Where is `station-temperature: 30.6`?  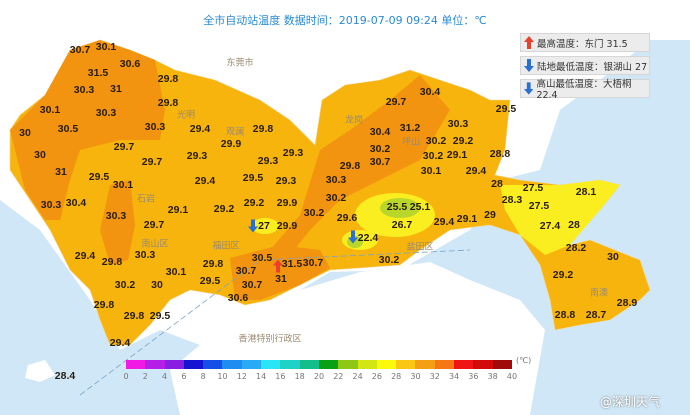
station-temperature: 30.6 is located at coordinates (130, 64).